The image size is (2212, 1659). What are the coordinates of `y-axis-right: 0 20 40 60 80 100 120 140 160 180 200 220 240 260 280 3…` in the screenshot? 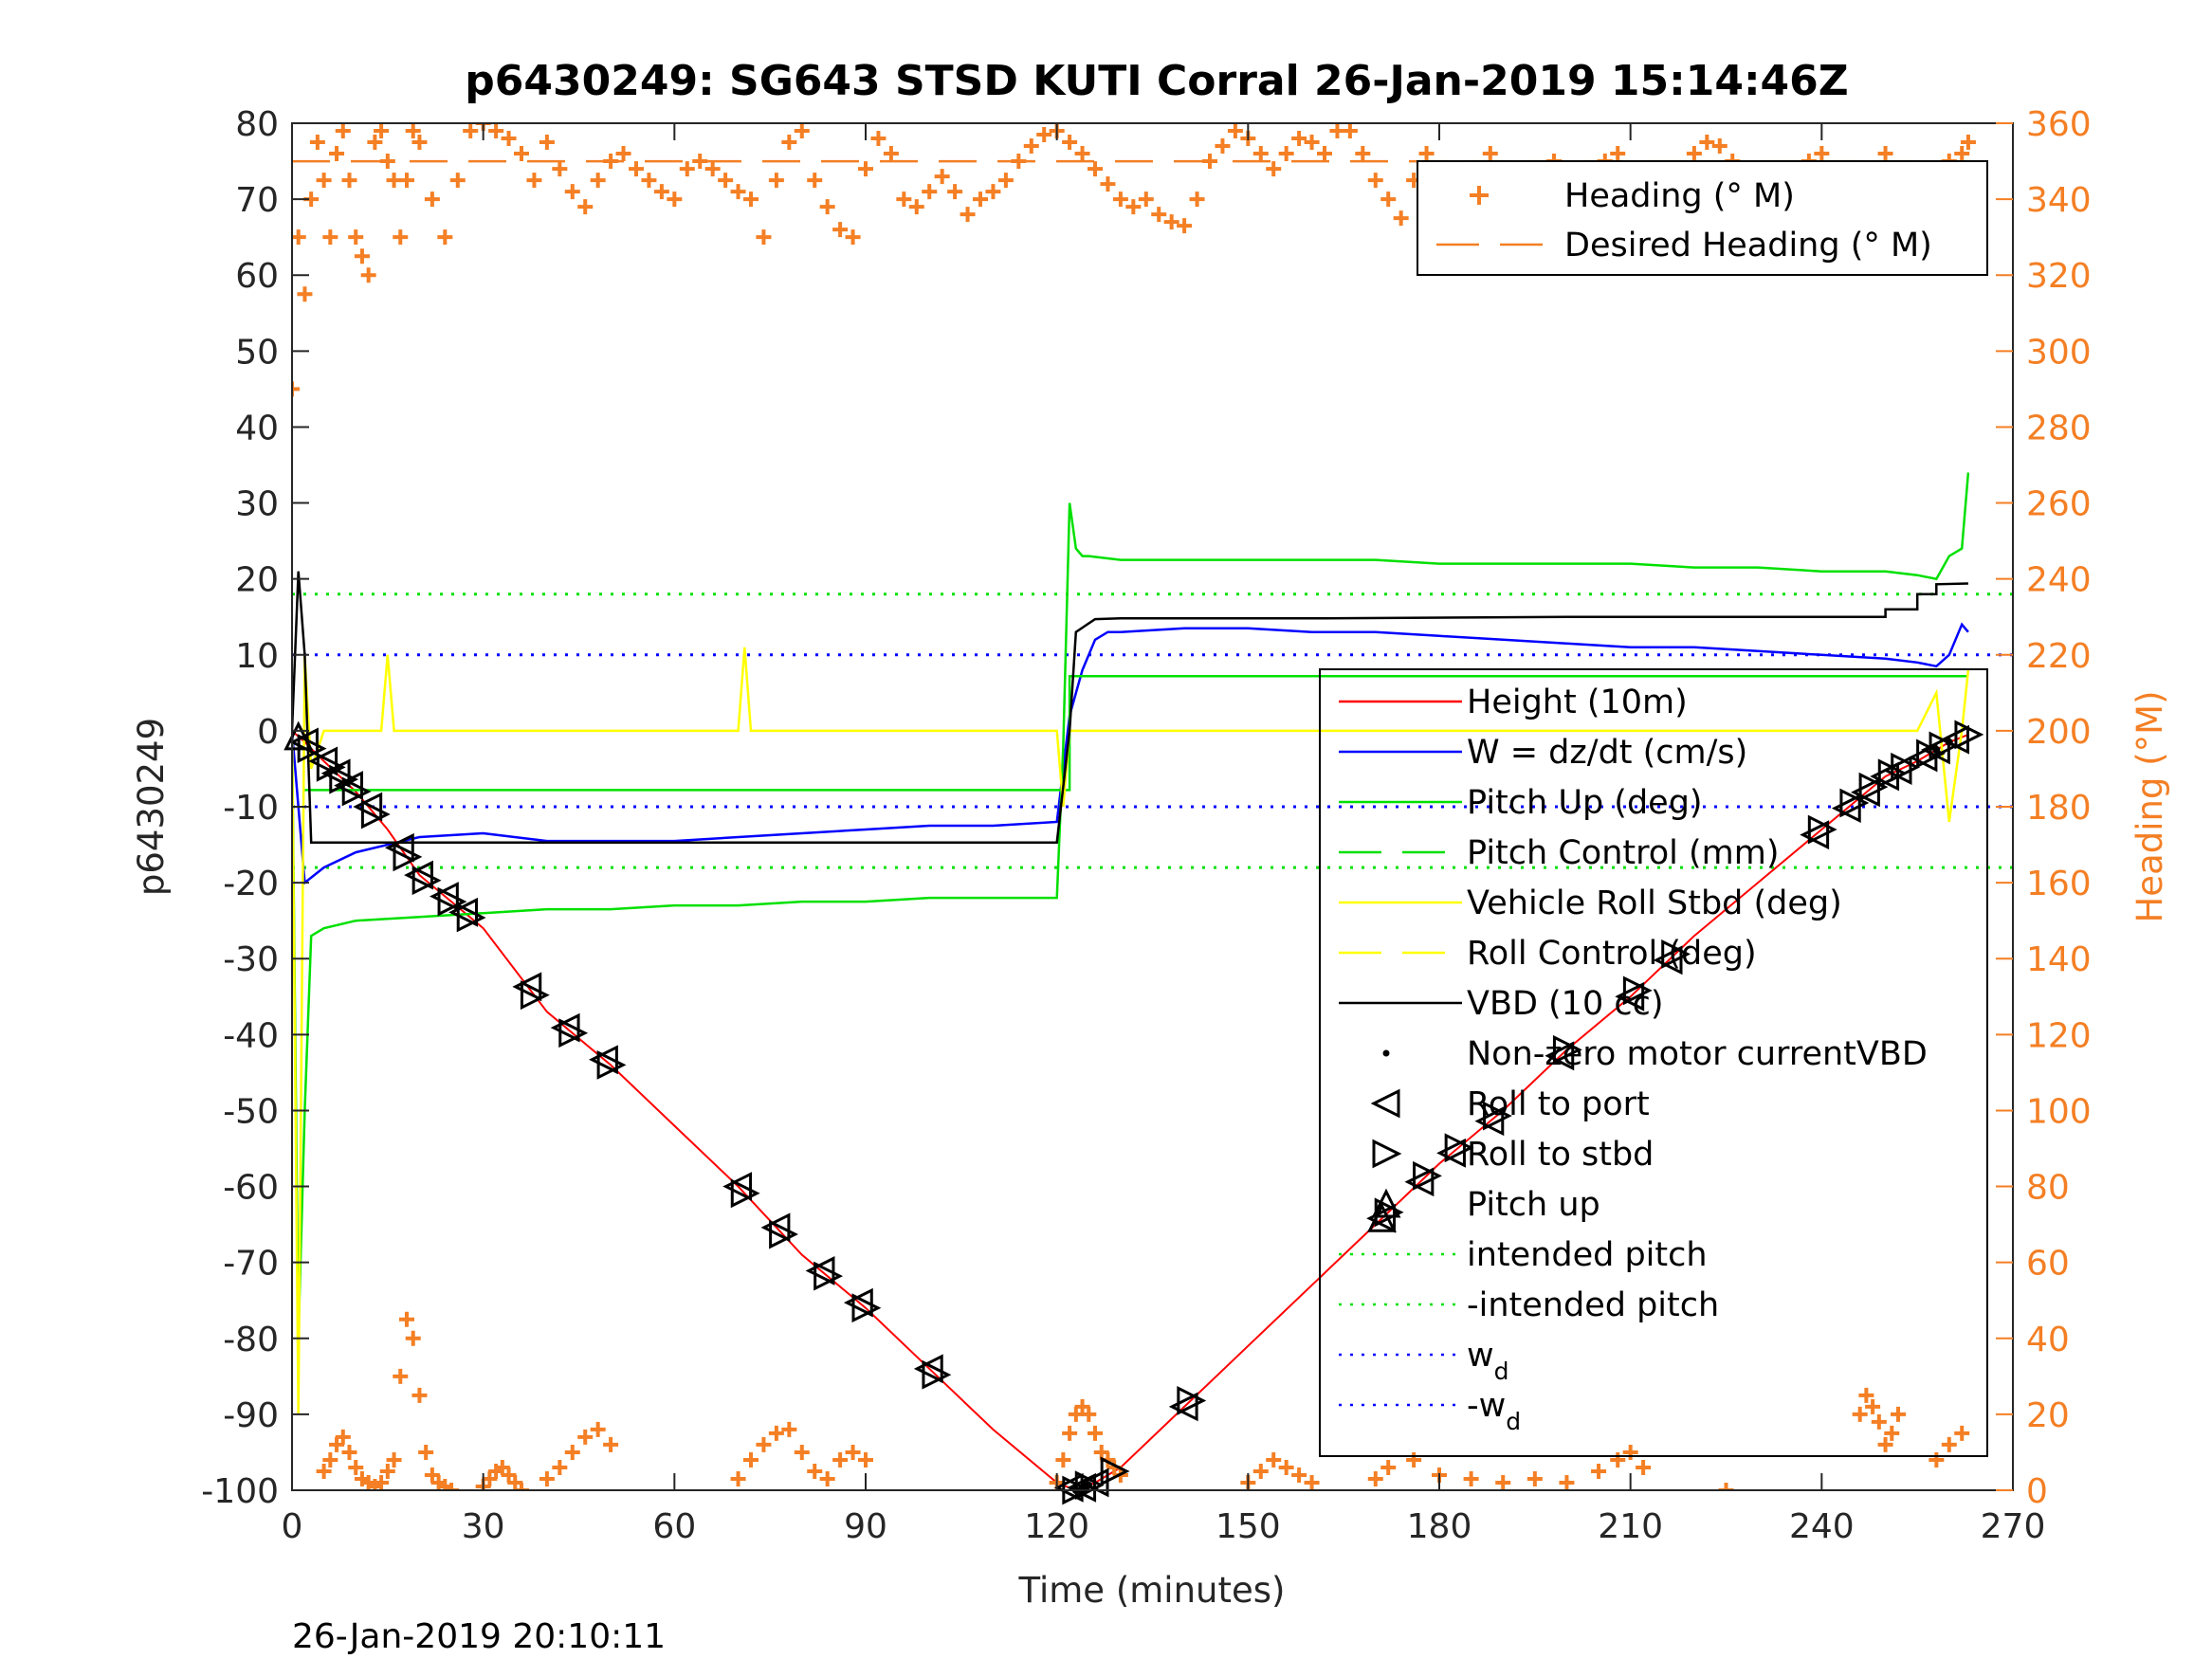 It's located at (2044, 808).